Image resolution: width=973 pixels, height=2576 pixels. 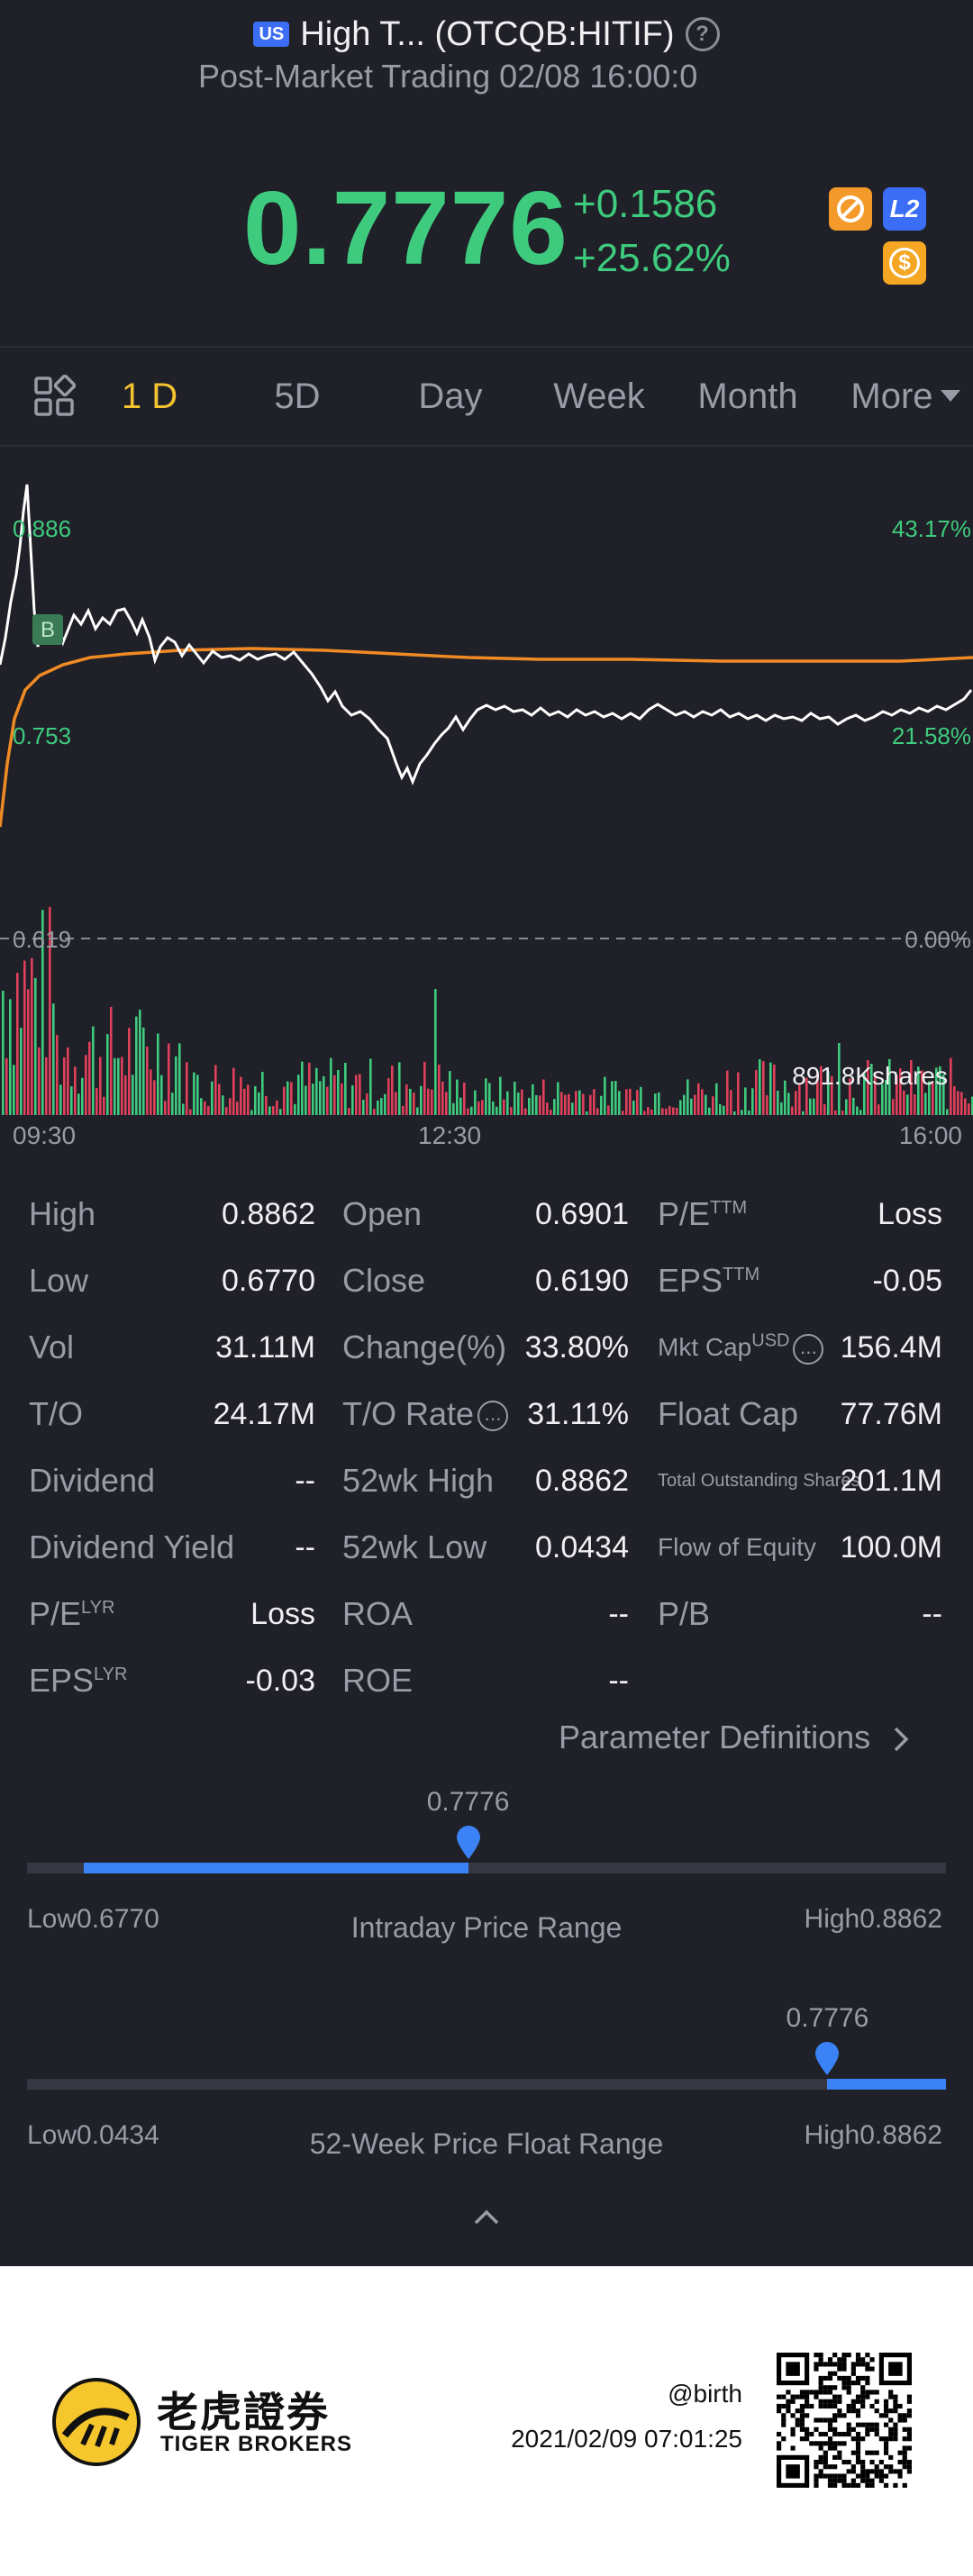 I want to click on intraday-current-value: 0.7776, so click(x=468, y=1802).